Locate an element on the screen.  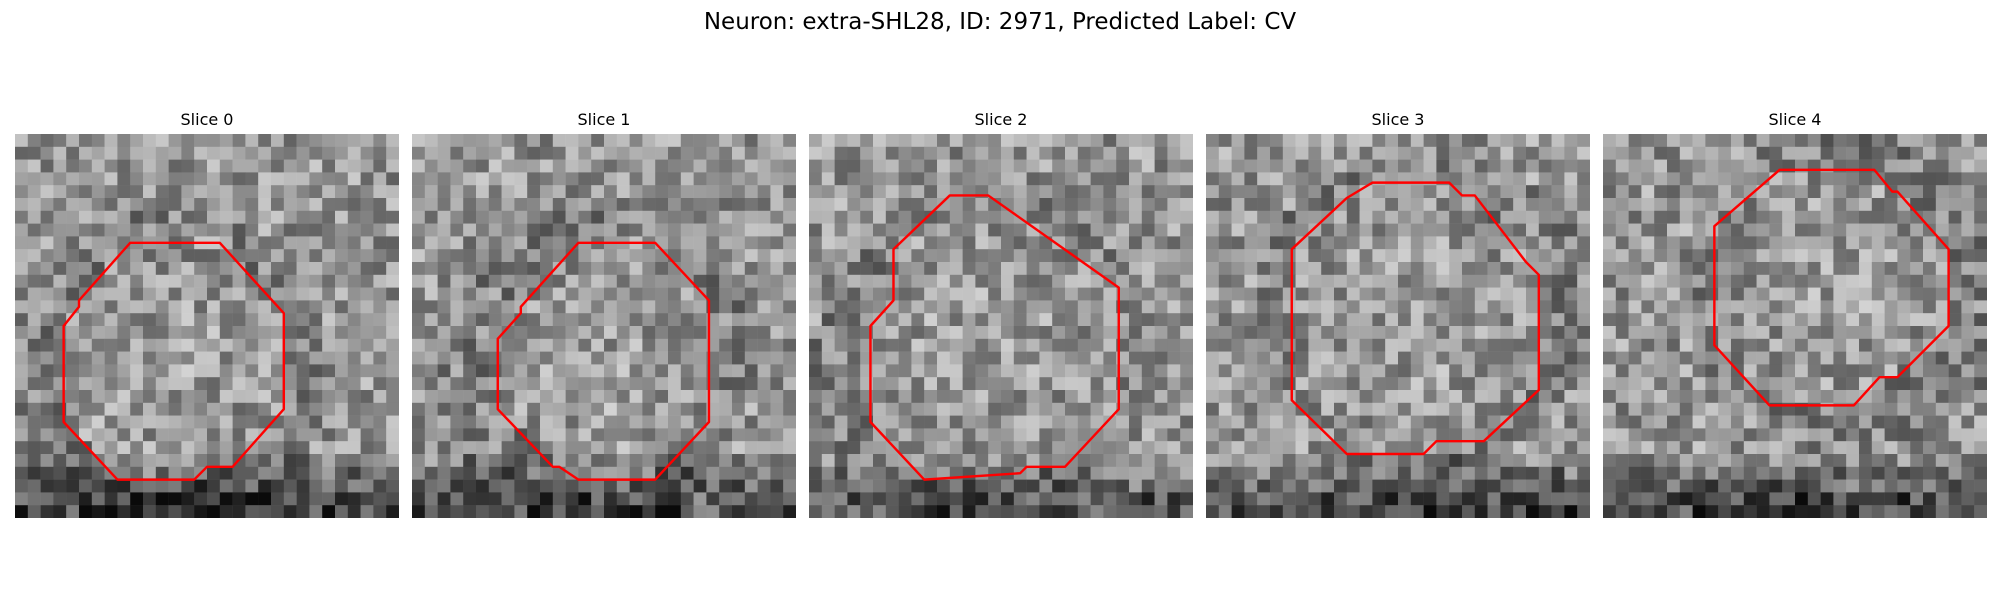
contour-outline is located at coordinates (994, 337).